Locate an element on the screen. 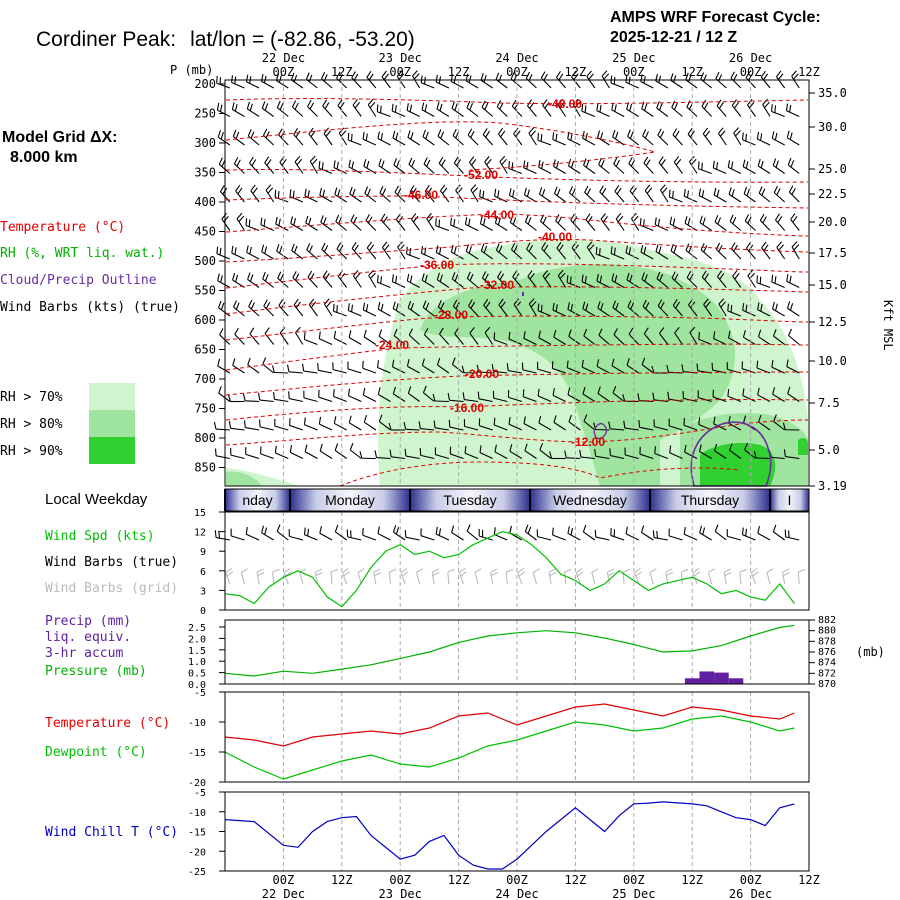  legend-rh70-swatch is located at coordinates (112, 396).